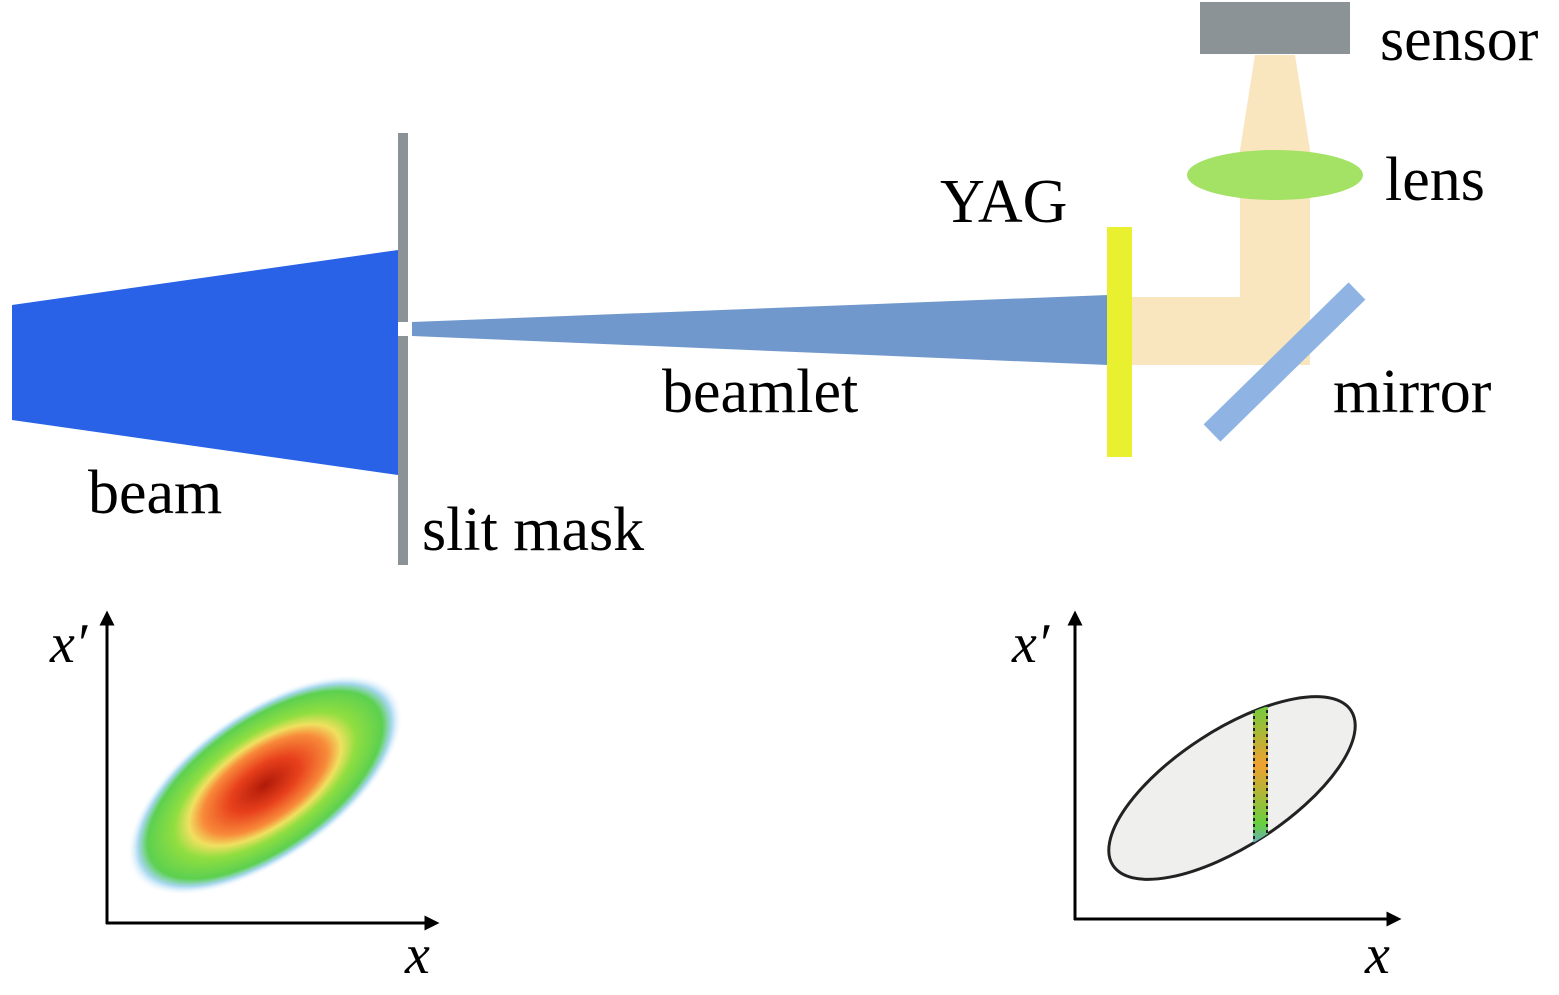 The image size is (1559, 995). I want to click on slit-mask-label: slit mask, so click(533, 530).